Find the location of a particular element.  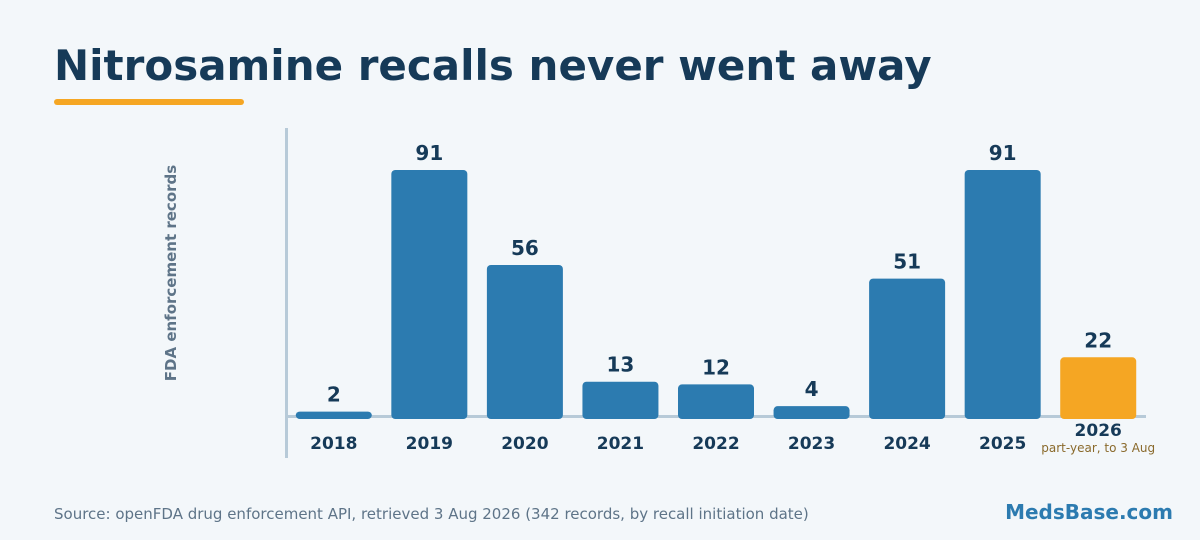

bar-2026 is located at coordinates (1098, 388).